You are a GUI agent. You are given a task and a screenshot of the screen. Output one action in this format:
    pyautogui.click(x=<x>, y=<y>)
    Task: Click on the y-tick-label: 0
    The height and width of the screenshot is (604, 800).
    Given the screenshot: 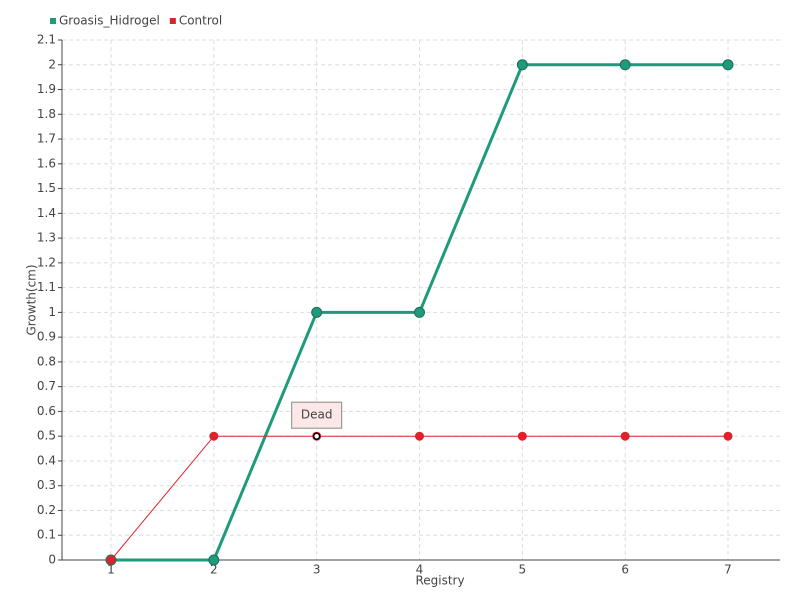 What is the action you would take?
    pyautogui.click(x=52, y=560)
    